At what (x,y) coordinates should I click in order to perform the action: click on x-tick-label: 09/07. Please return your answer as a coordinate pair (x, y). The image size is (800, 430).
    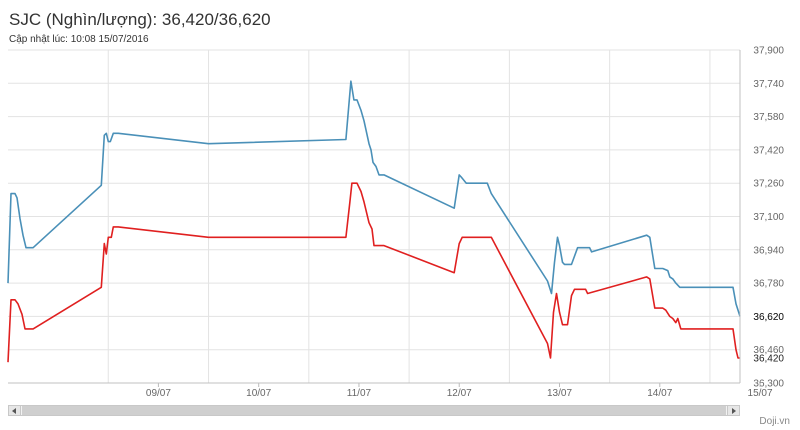
    Looking at the image, I should click on (158, 393).